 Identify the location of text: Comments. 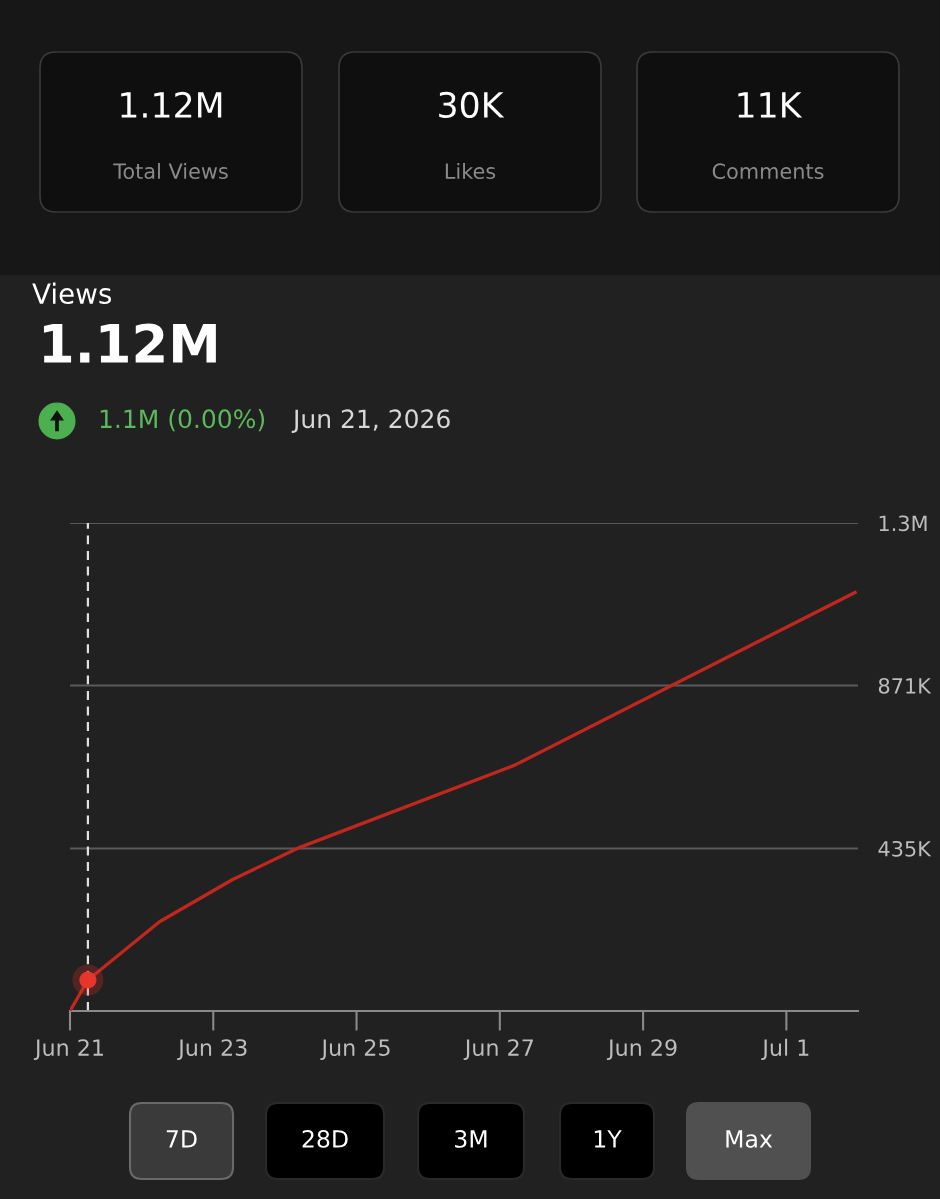
(768, 171).